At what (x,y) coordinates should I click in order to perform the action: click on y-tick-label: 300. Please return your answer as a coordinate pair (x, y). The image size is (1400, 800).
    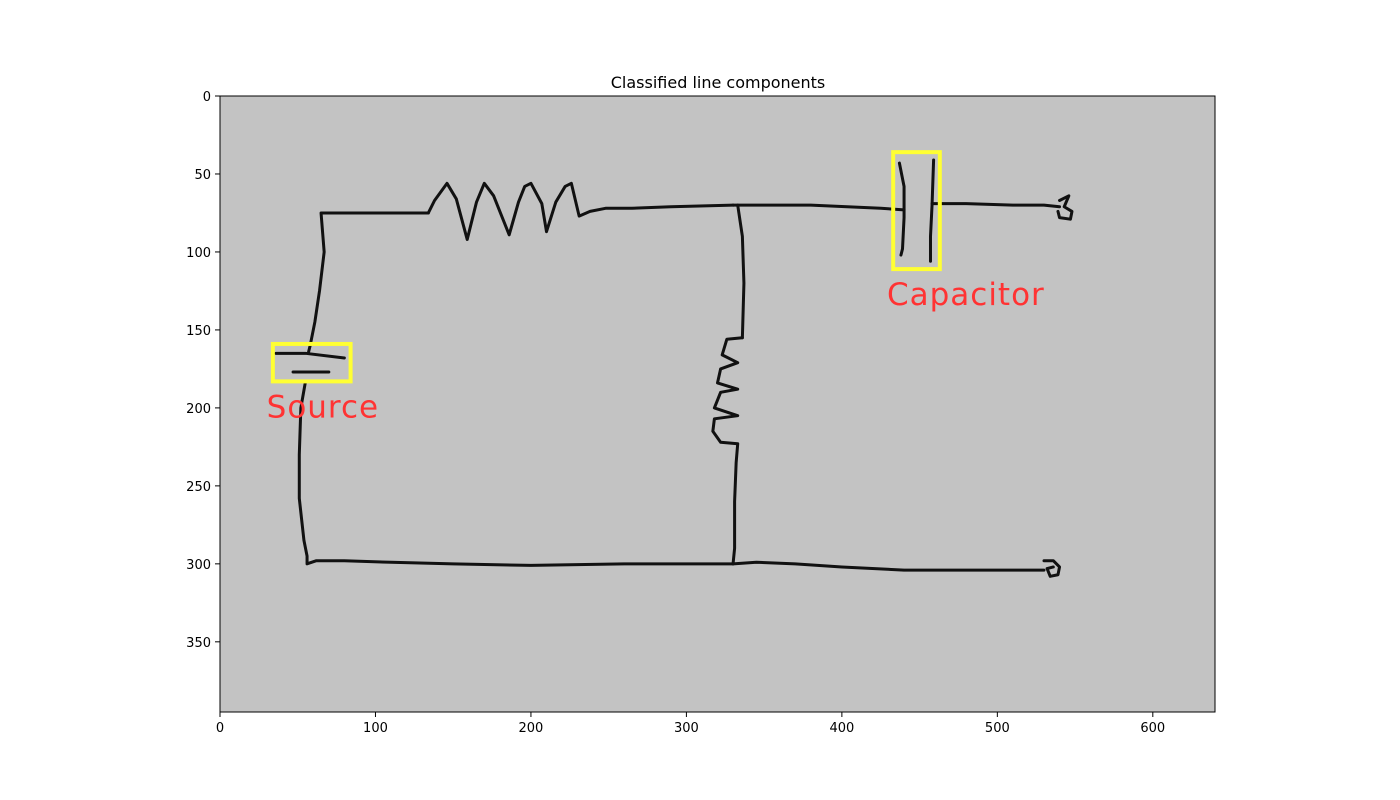
    Looking at the image, I should click on (198, 565).